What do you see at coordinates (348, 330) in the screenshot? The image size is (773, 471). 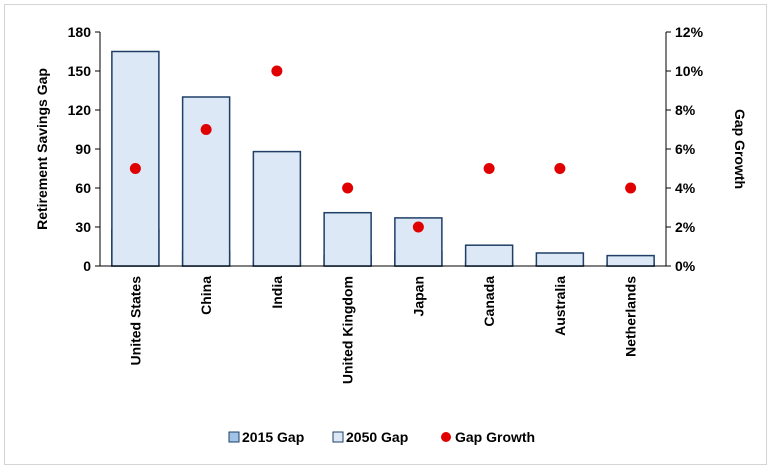 I see `x-tick-label: United Kingdom` at bounding box center [348, 330].